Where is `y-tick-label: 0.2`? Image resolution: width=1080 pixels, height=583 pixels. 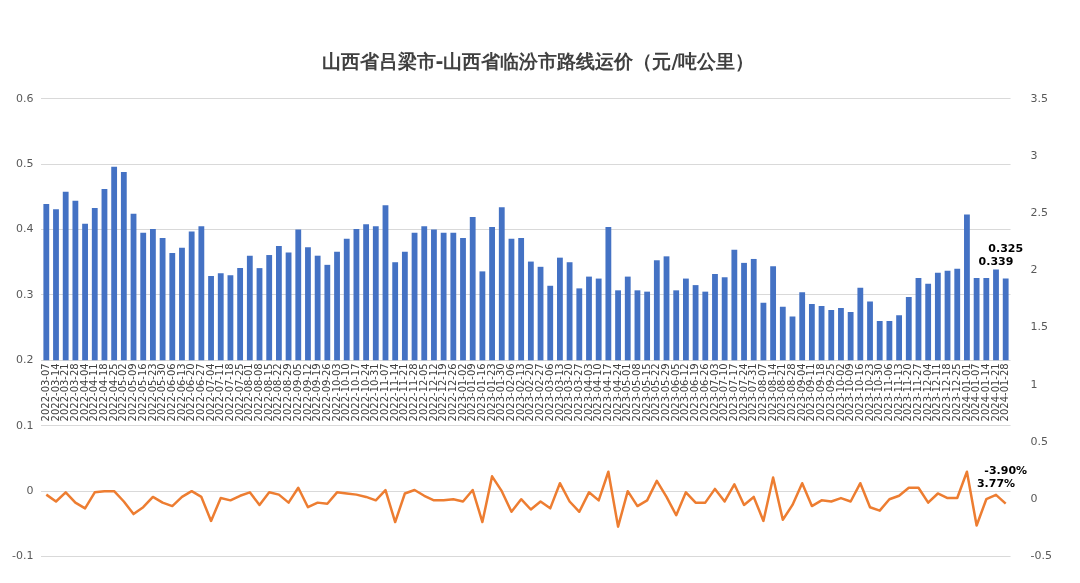
y-tick-label: 0.2 is located at coordinates (24, 360).